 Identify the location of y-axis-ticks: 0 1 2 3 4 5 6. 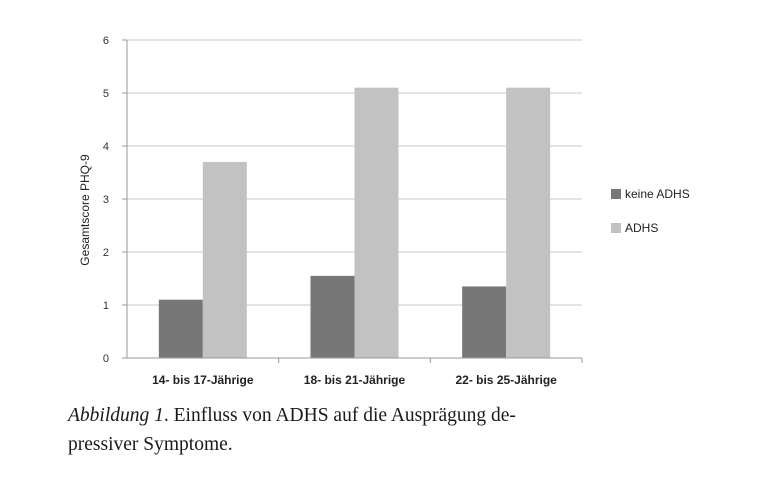
(115, 200).